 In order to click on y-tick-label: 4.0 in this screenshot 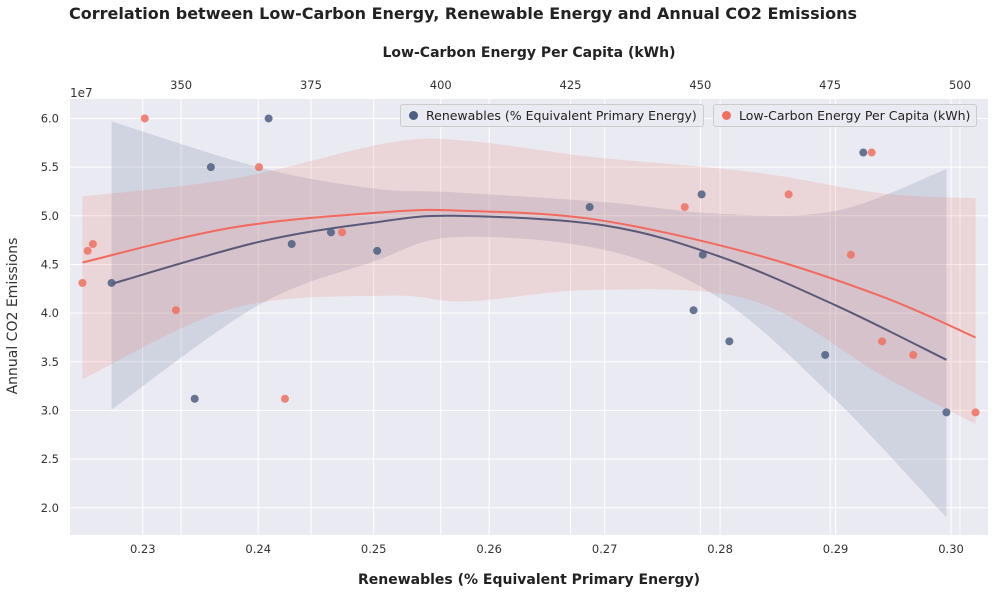, I will do `click(50, 313)`.